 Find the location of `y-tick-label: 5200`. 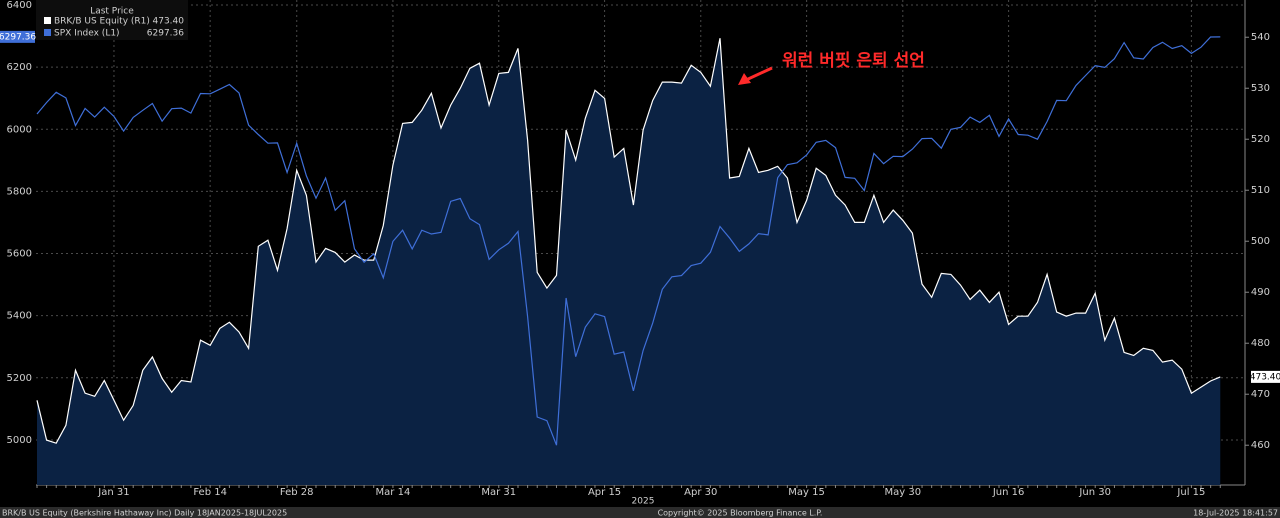

y-tick-label: 5200 is located at coordinates (19, 378).